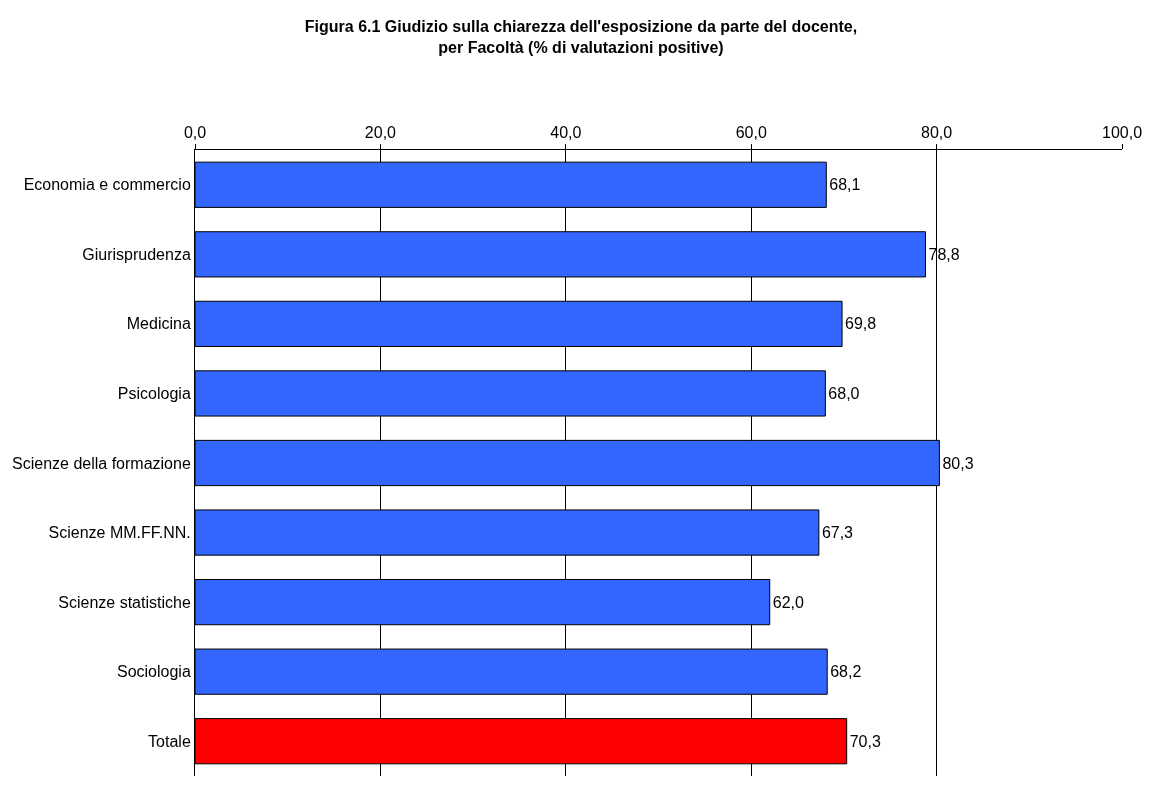 This screenshot has height=796, width=1162. I want to click on x-tick-label: 60,0, so click(751, 132).